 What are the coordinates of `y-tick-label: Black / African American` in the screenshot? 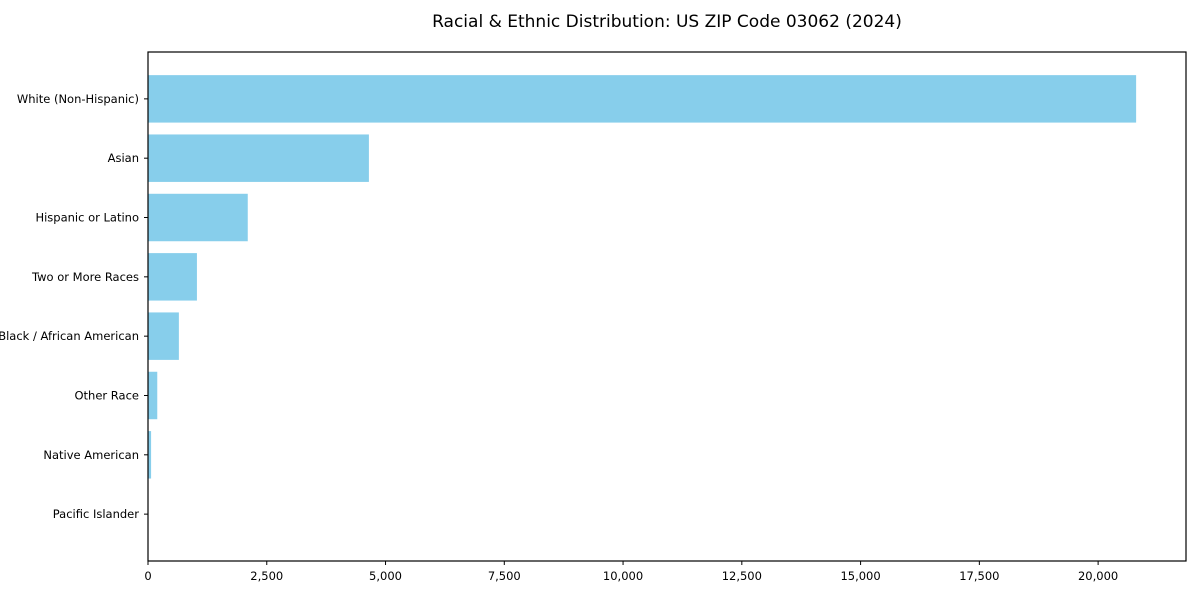 It's located at (69, 336).